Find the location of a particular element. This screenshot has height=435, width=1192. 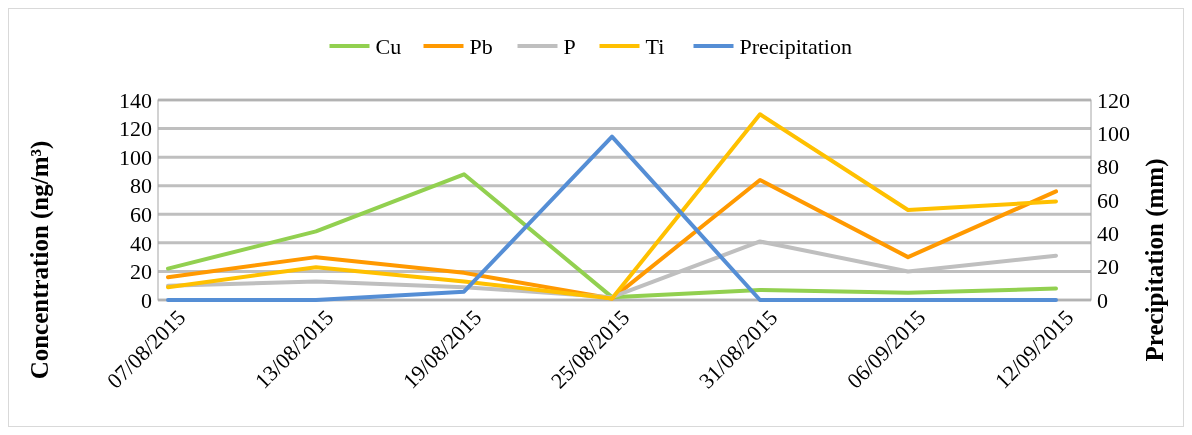

y2-tick-label: 120 is located at coordinates (1113, 100).